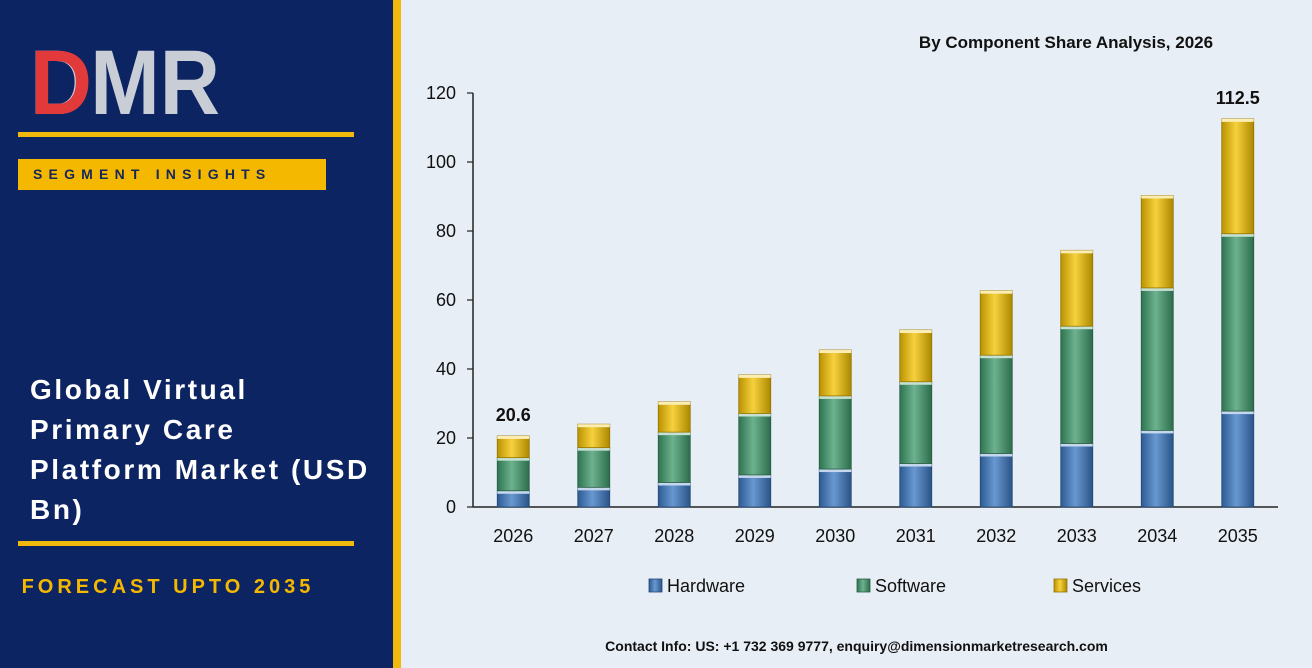 The height and width of the screenshot is (668, 1312). What do you see at coordinates (863, 585) in the screenshot?
I see `legend-swatch-software` at bounding box center [863, 585].